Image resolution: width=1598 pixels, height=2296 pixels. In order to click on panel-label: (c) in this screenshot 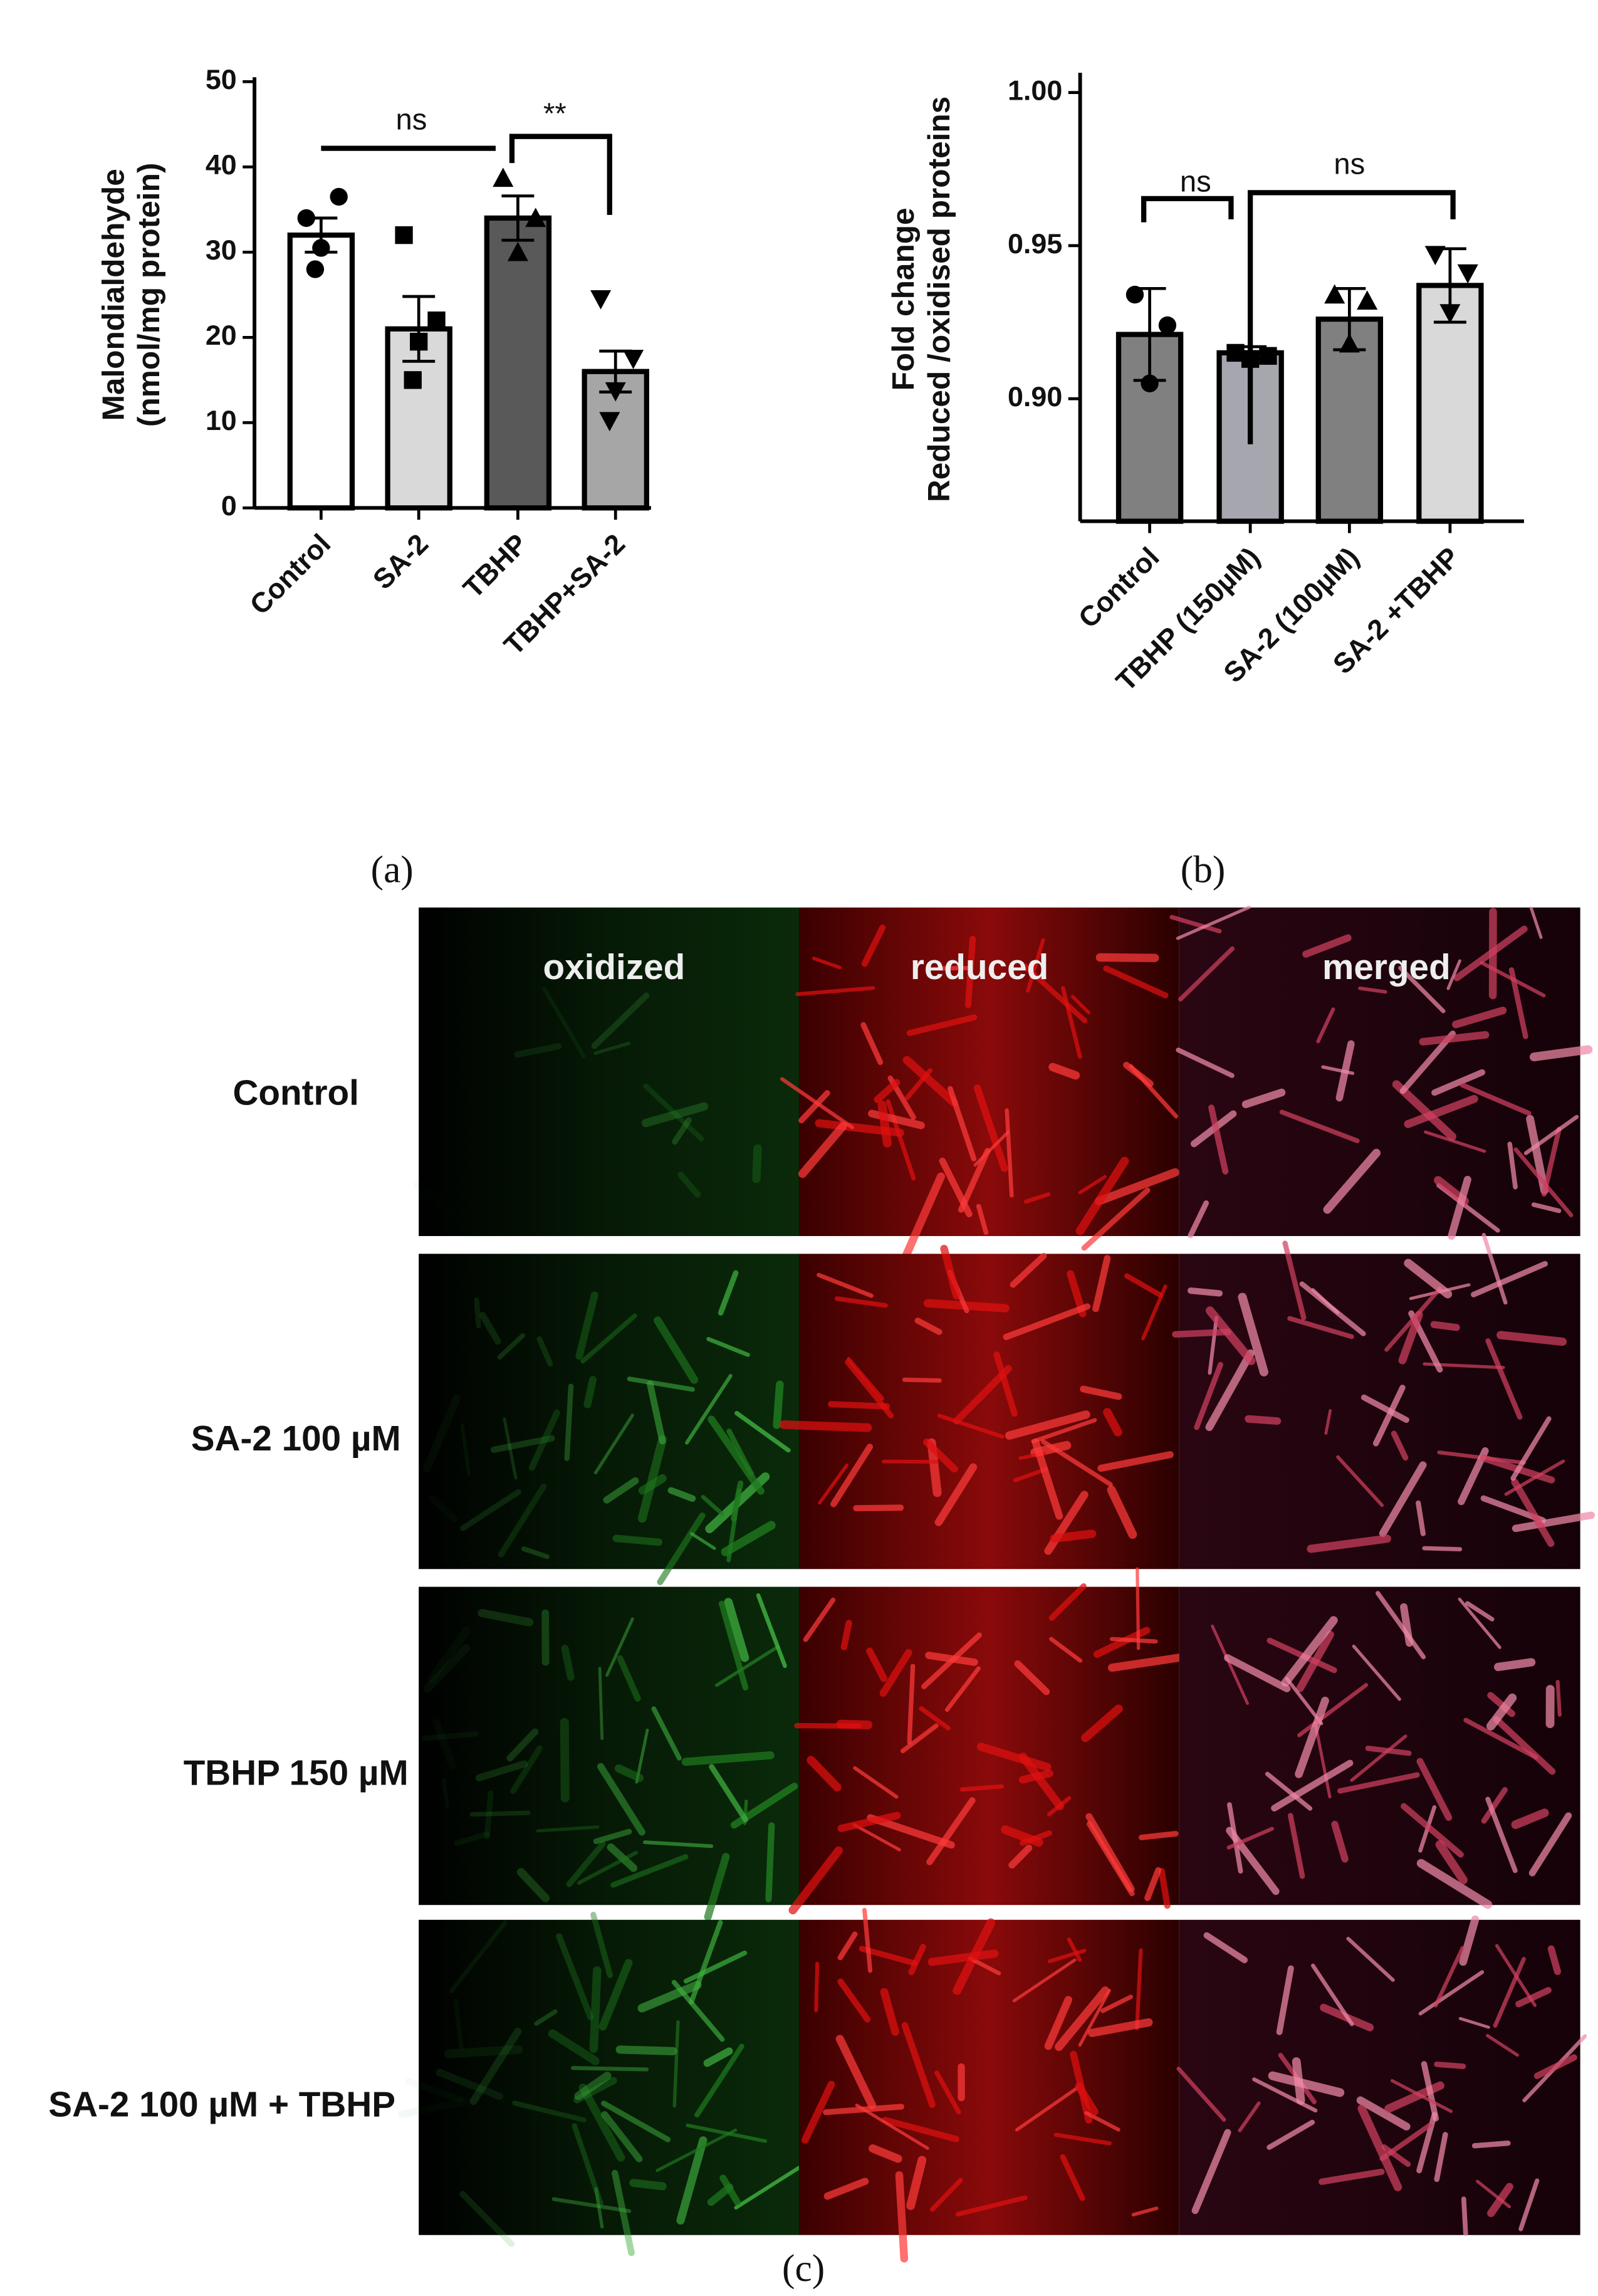, I will do `click(803, 2268)`.